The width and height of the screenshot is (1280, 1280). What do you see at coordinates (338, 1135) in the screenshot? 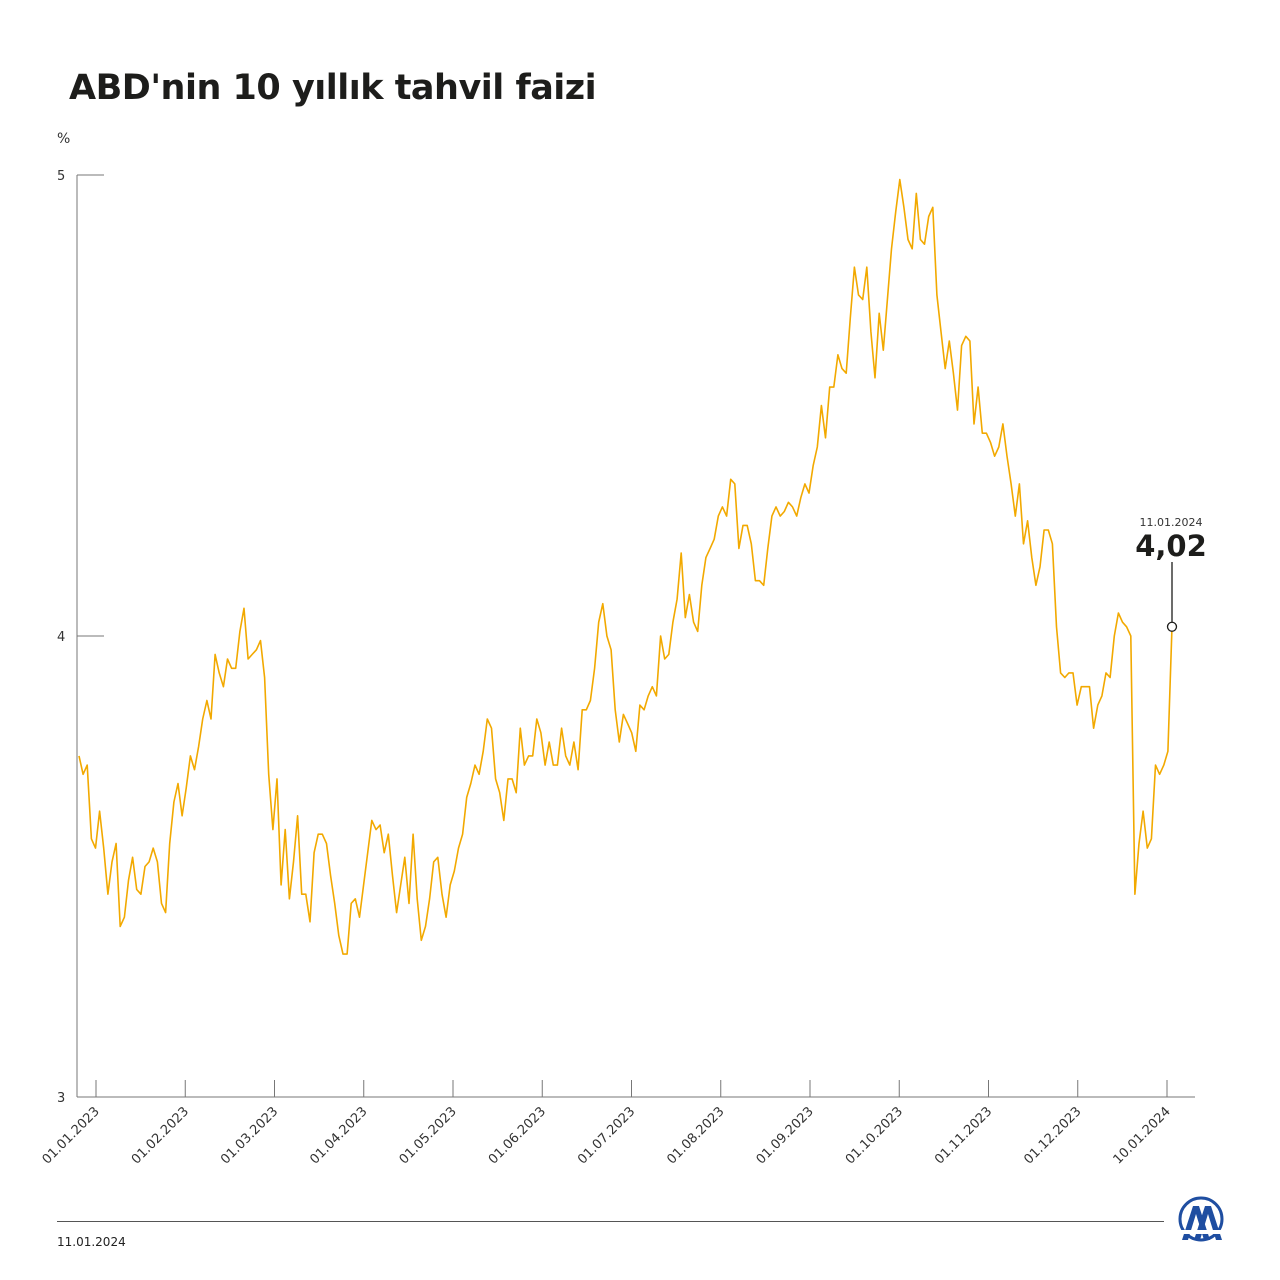
I see `x-tick-label: 01.04.2023` at bounding box center [338, 1135].